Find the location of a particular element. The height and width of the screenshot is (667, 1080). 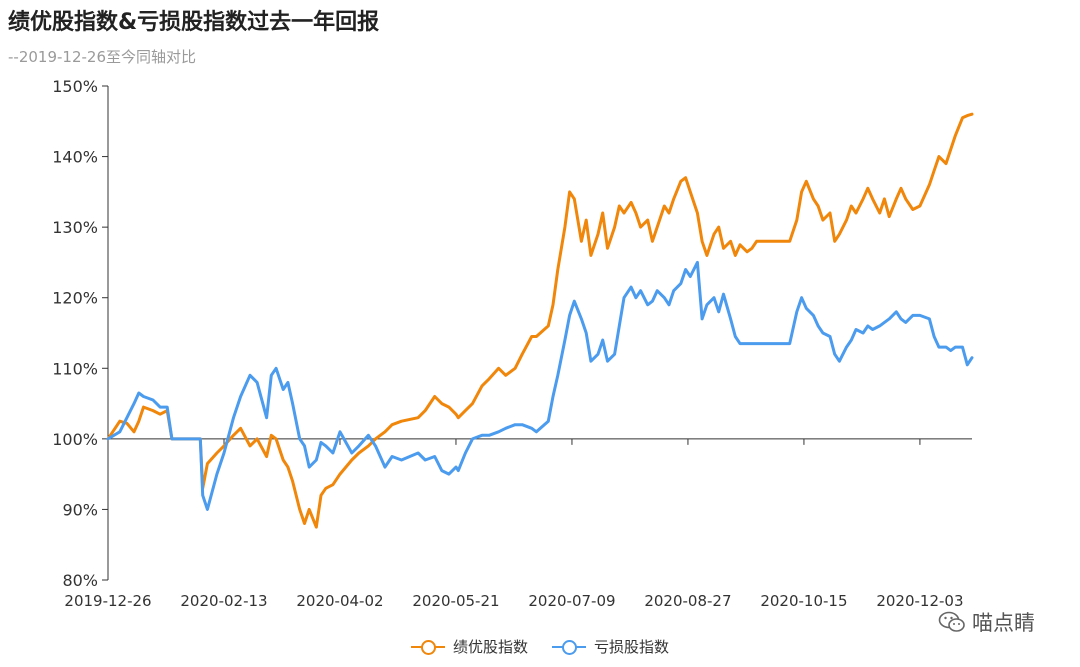

watermark: 喵点睛 is located at coordinates (986, 622).